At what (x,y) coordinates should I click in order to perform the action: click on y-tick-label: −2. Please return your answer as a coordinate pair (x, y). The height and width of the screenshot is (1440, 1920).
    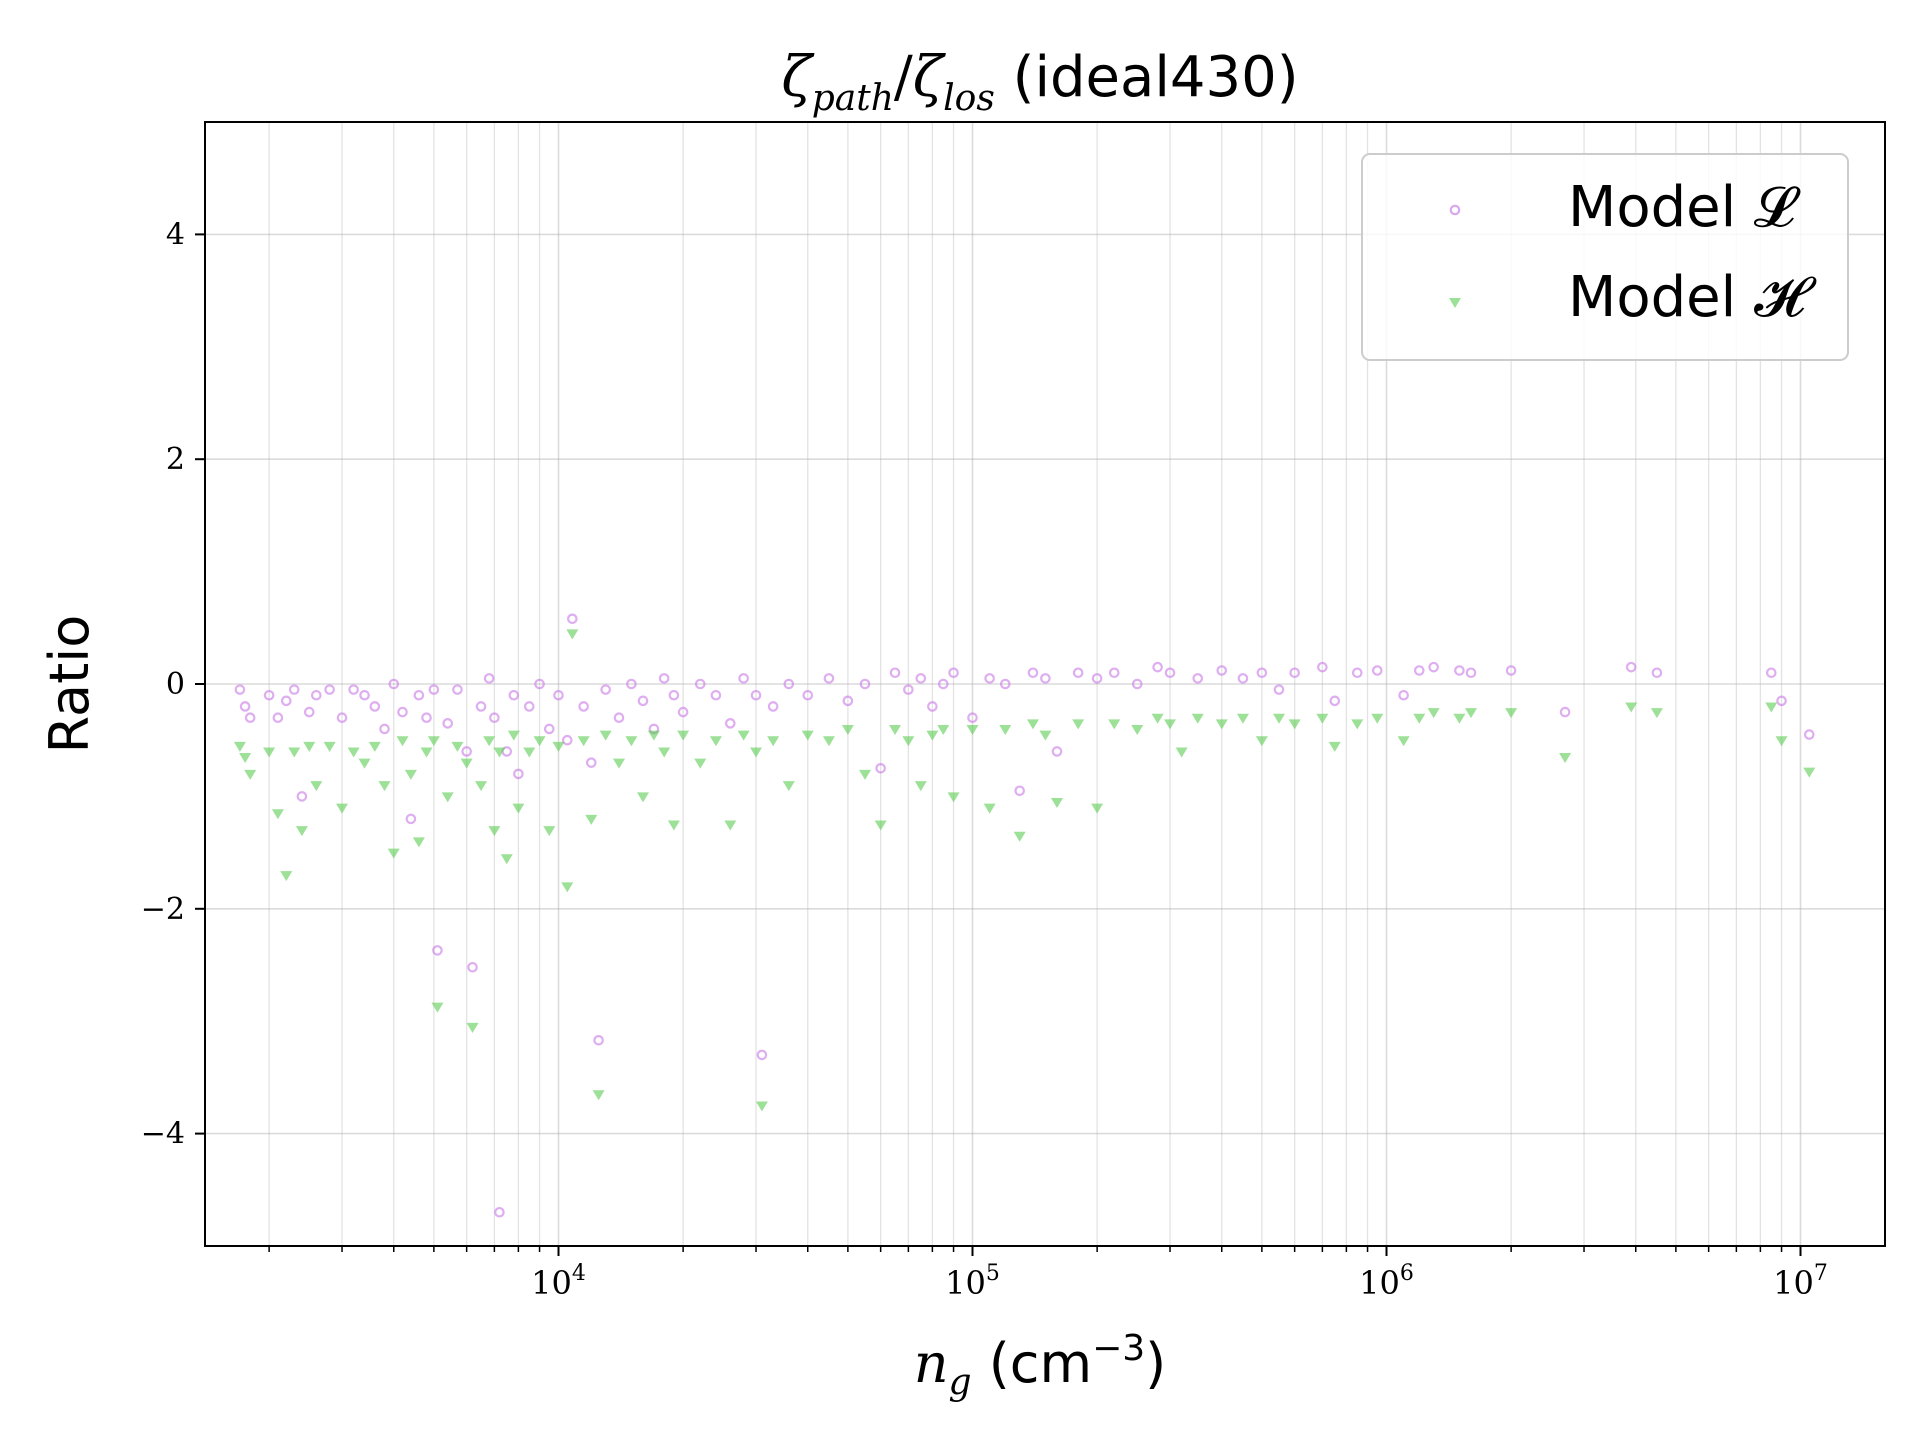
    Looking at the image, I should click on (163, 909).